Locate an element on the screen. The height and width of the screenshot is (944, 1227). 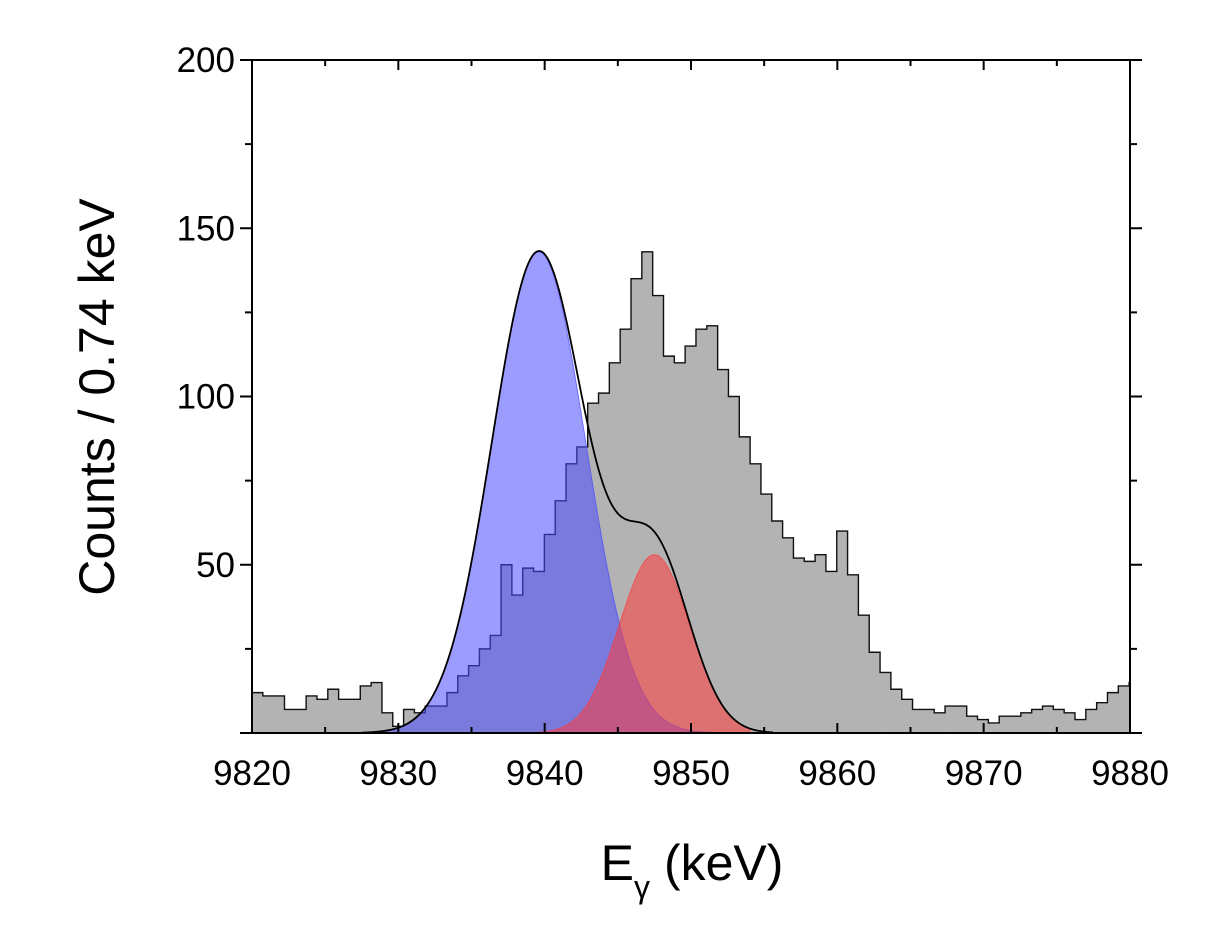
x-axis-symbol: E is located at coordinates (617, 863).